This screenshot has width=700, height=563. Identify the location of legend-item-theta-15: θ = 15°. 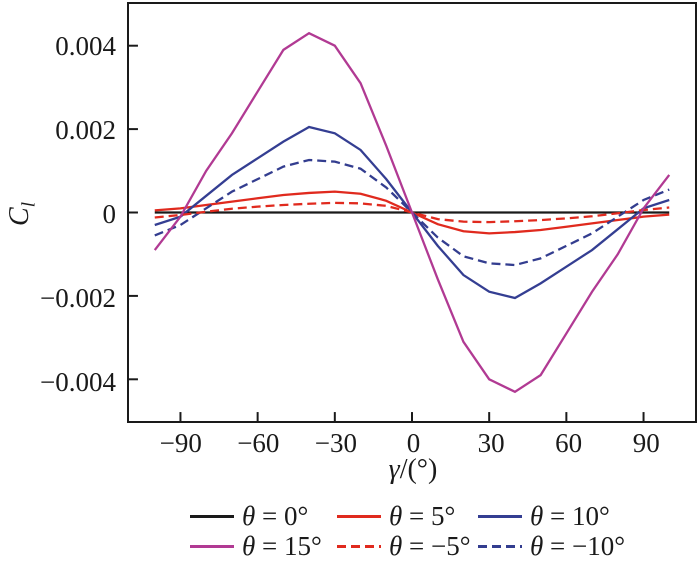
(263, 546).